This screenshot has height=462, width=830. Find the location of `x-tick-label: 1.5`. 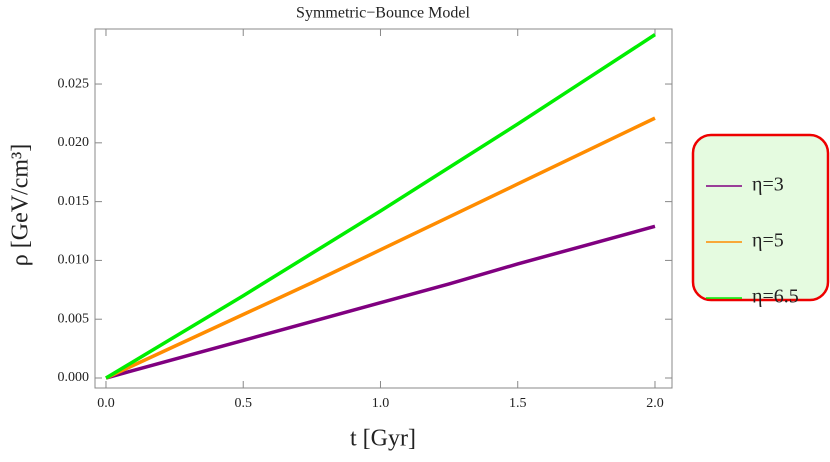

x-tick-label: 1.5 is located at coordinates (518, 403).